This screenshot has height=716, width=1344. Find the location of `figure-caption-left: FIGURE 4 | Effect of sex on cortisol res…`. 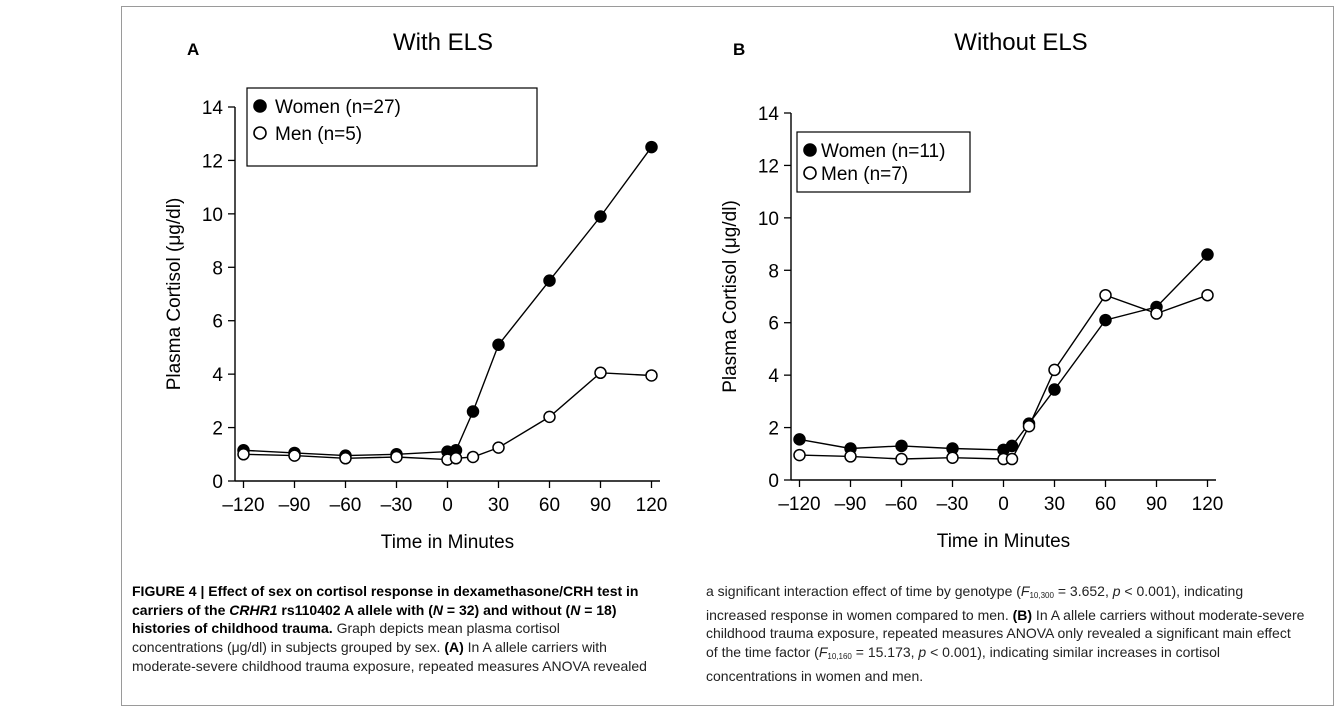

figure-caption-left: FIGURE 4 | Effect of sex on cortisol res… is located at coordinates (389, 628).